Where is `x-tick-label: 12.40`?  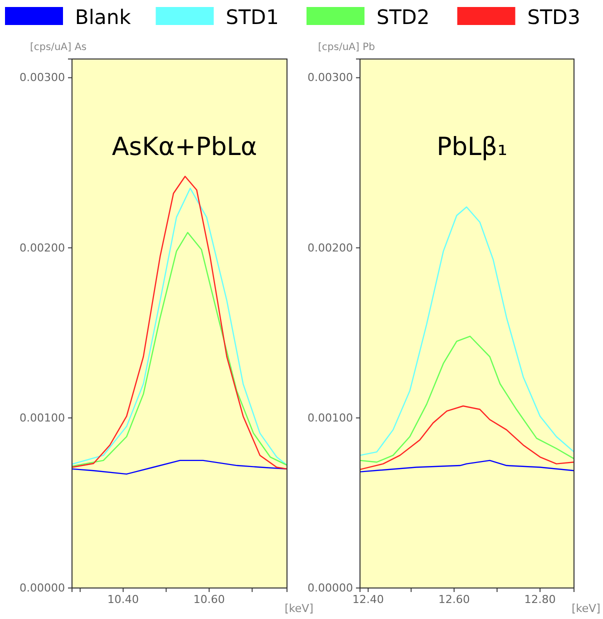 x-tick-label: 12.40 is located at coordinates (368, 599).